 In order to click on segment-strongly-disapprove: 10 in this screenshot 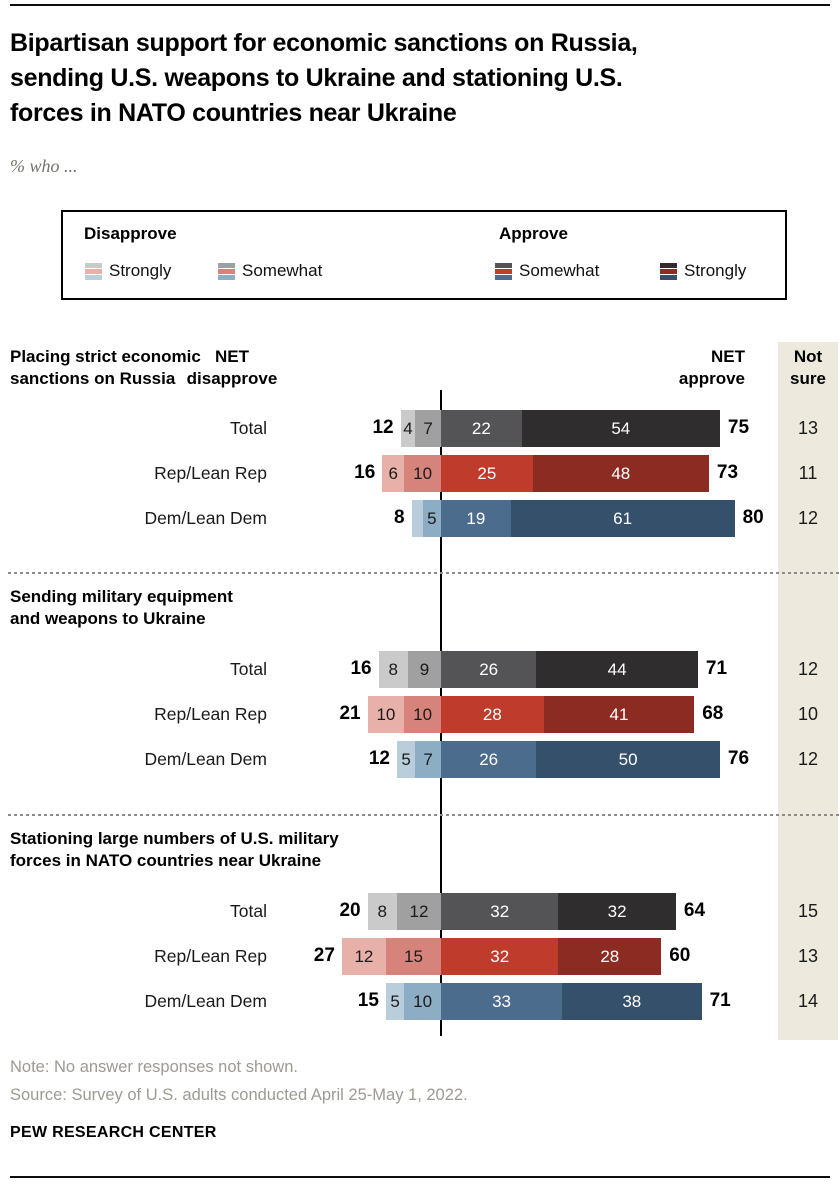, I will do `click(386, 714)`.